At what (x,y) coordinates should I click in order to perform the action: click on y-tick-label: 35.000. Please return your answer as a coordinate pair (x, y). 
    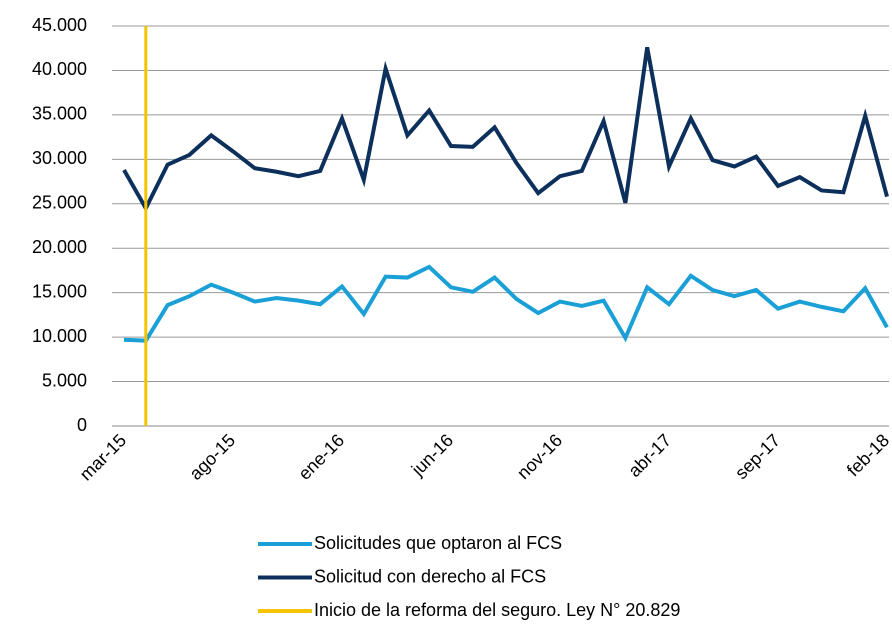
    Looking at the image, I should click on (59, 114).